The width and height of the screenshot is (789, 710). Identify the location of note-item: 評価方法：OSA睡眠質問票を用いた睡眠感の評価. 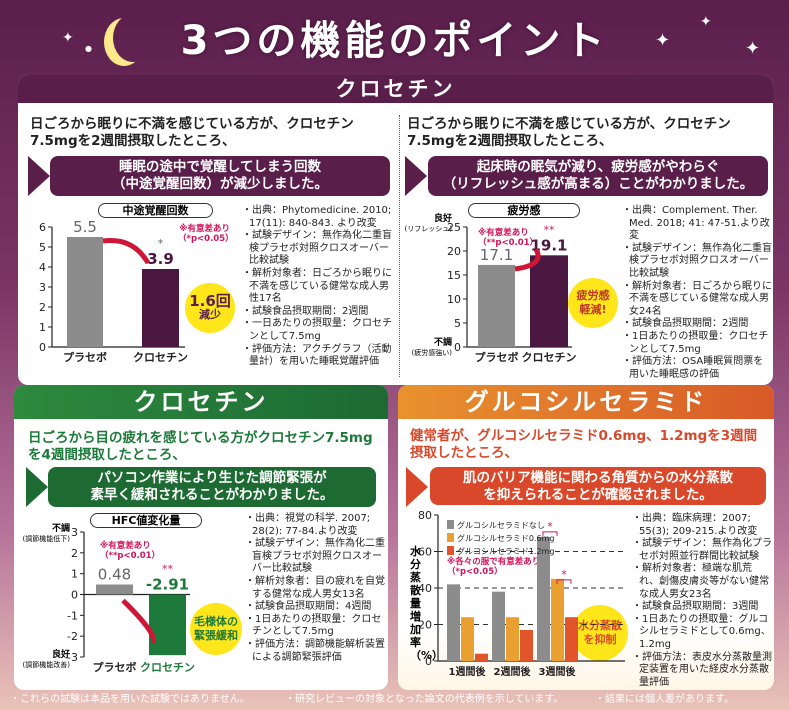
(697, 368).